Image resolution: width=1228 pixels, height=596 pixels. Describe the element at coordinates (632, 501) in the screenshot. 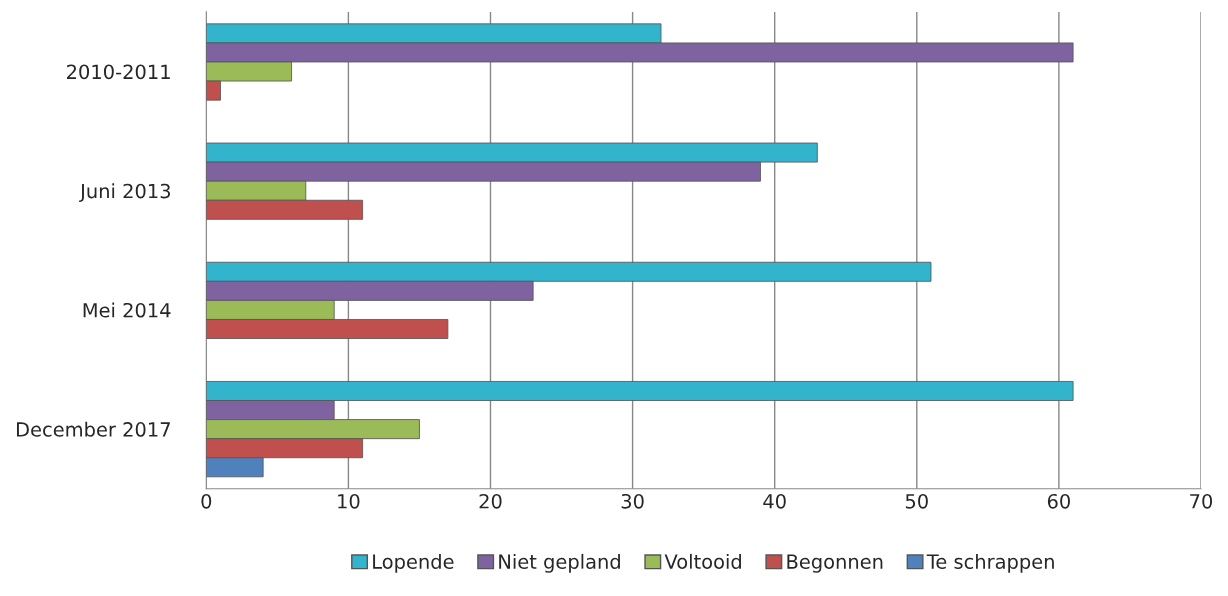

I see `x-tick-label: 30` at that location.